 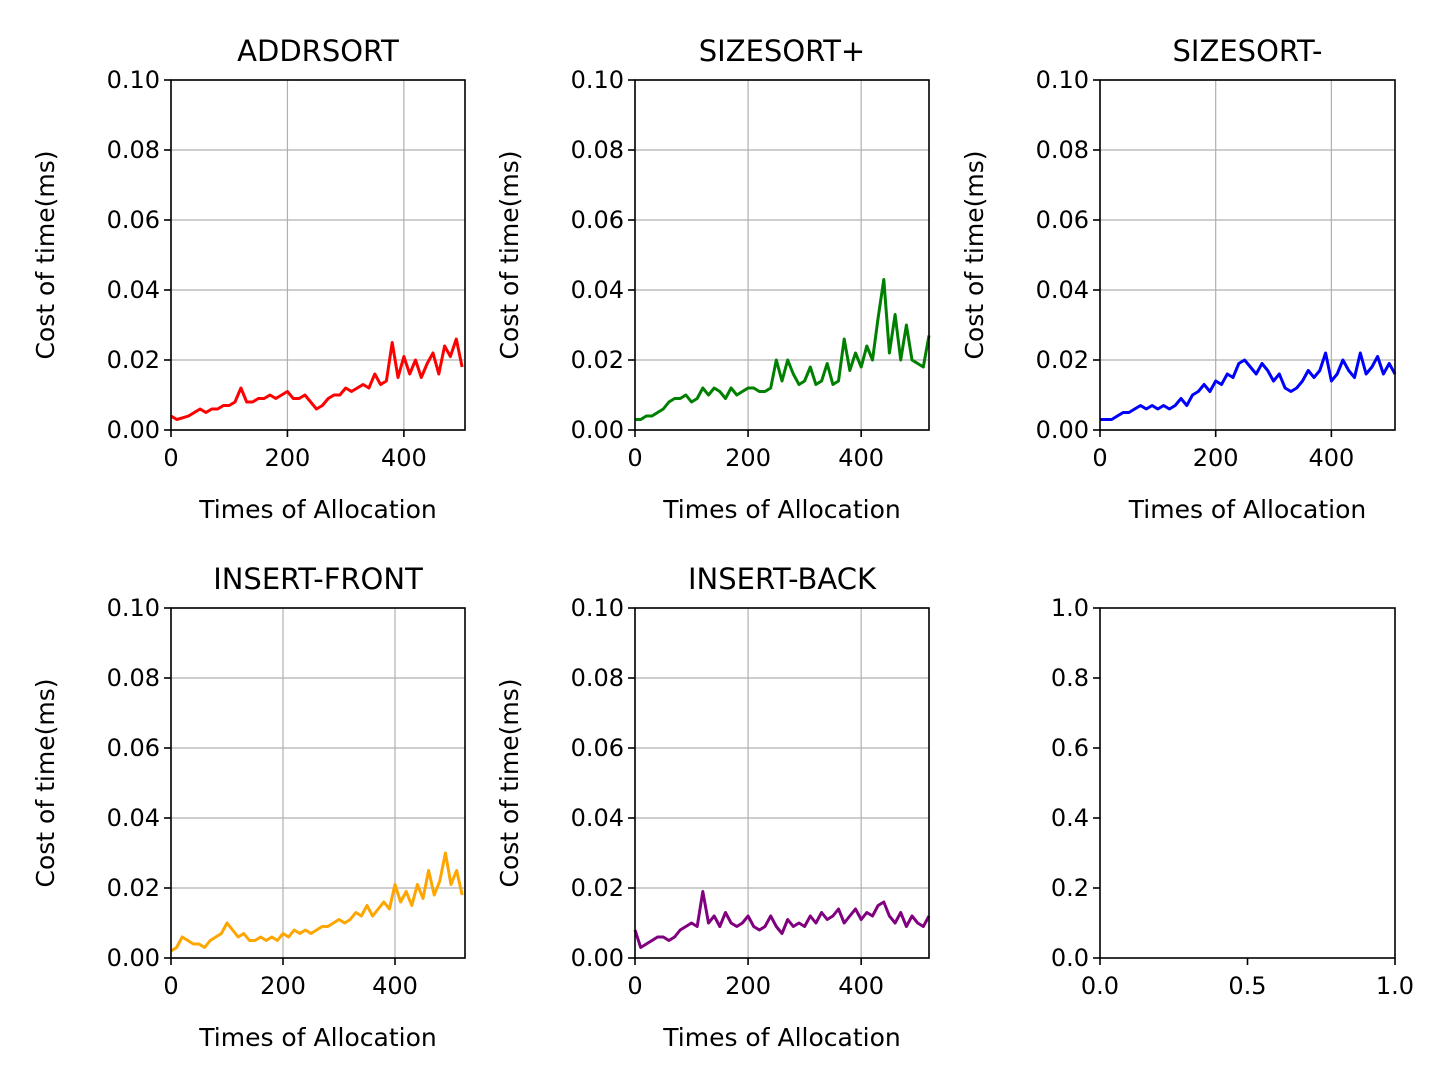 What do you see at coordinates (1248, 51) in the screenshot?
I see `chart-title: SIZESORT-` at bounding box center [1248, 51].